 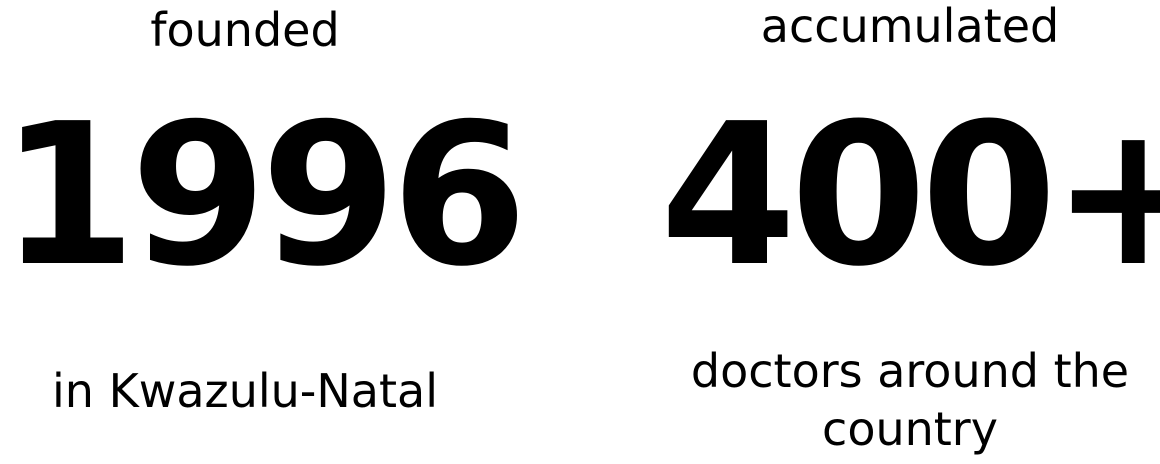 What do you see at coordinates (910, 400) in the screenshot?
I see `stat-doctors-bottom-label: doctors around the country` at bounding box center [910, 400].